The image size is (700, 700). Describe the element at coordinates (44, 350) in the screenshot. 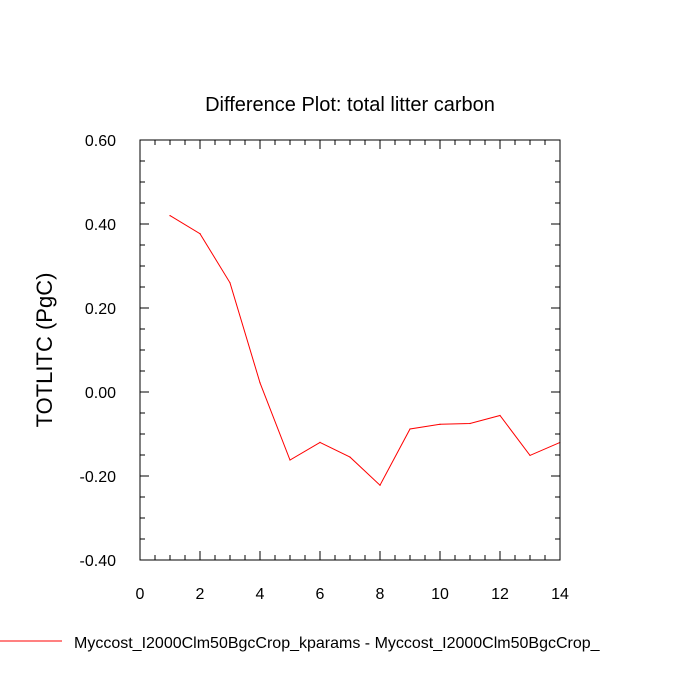

I see `y-axis-label: TOTLITC (PgC)` at that location.